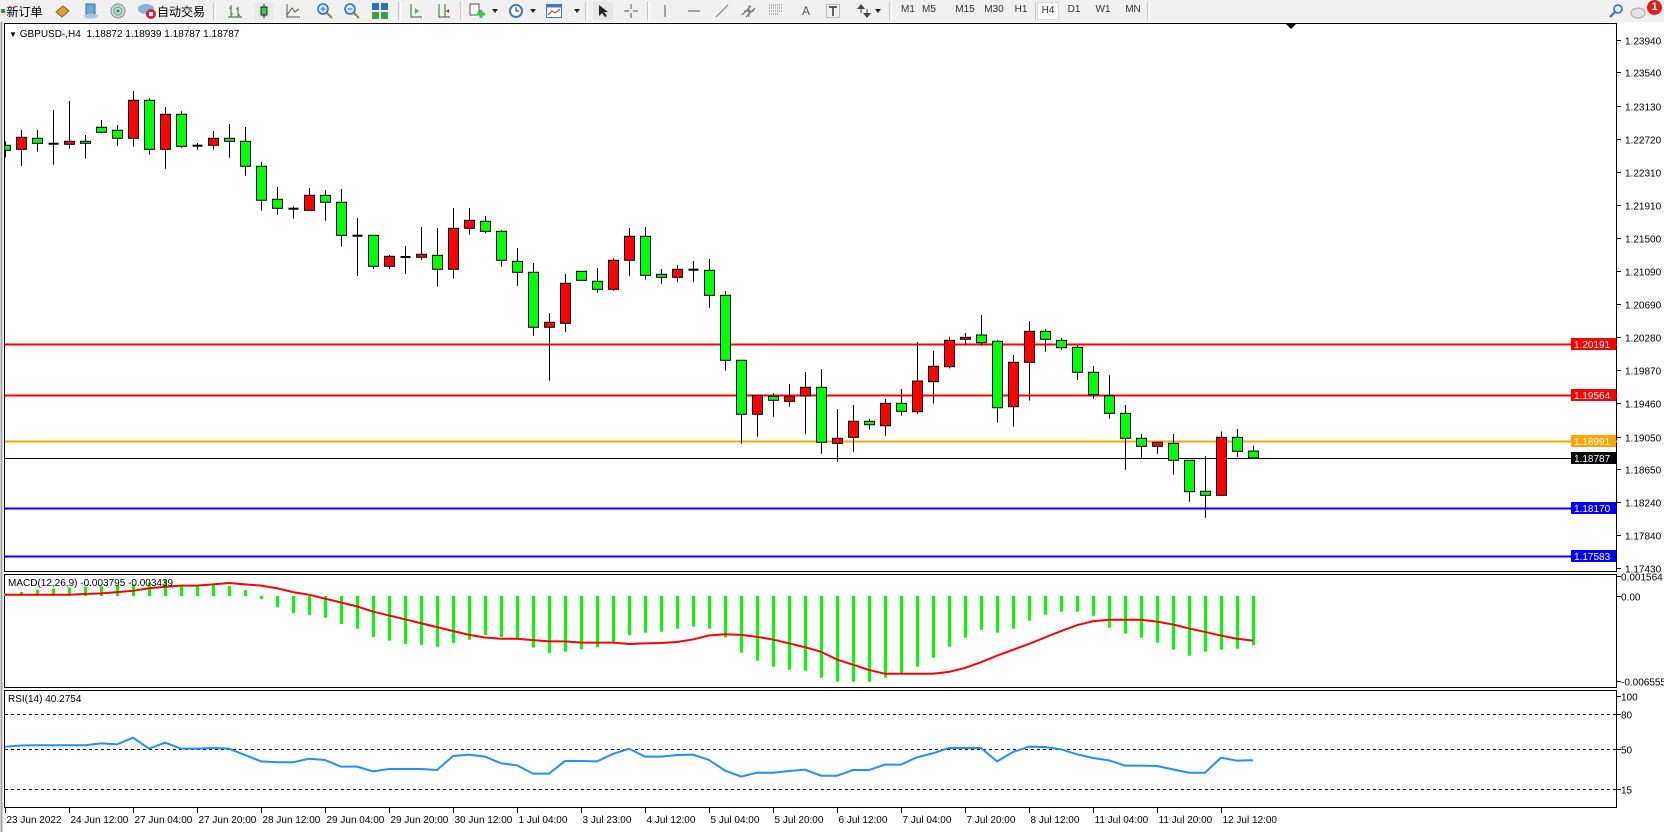 The height and width of the screenshot is (832, 1664). What do you see at coordinates (1021, 9) in the screenshot?
I see `timeframe-h1: H1` at bounding box center [1021, 9].